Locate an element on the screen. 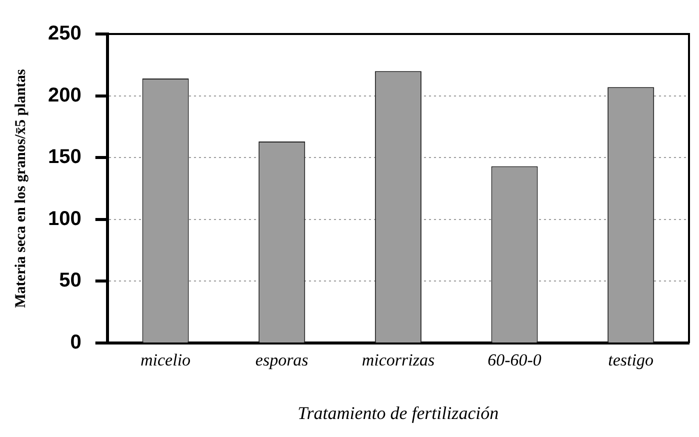 This screenshot has width=699, height=437. y-tick-label: 100 is located at coordinates (65, 219).